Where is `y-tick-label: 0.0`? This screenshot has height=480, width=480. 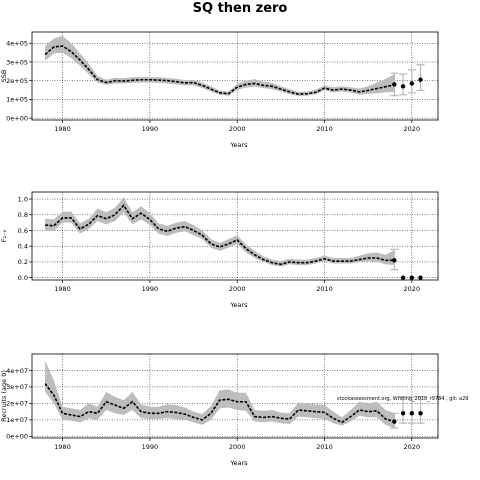
y-tick-label: 0.0 is located at coordinates (23, 278).